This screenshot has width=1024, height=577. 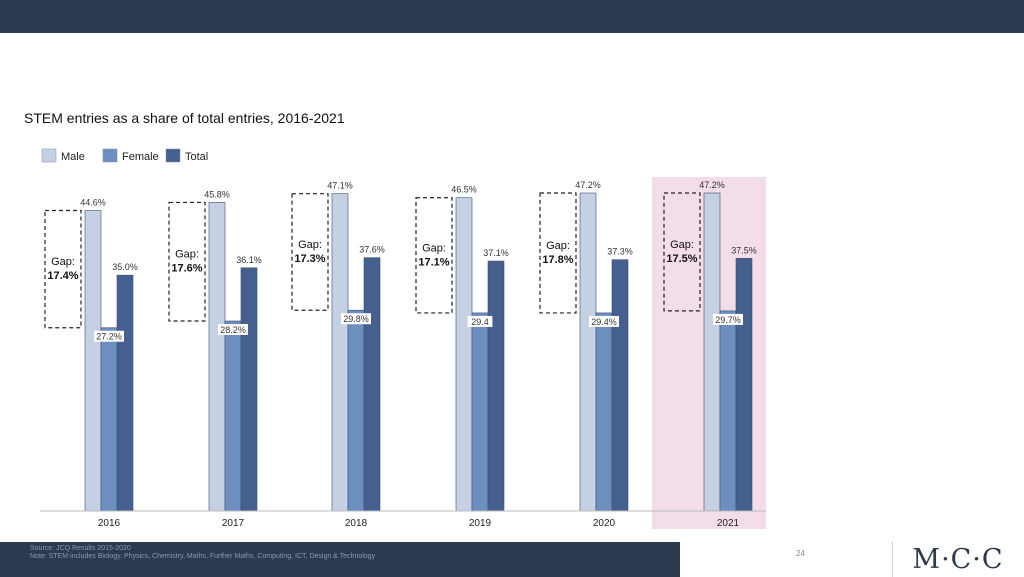 I want to click on gap-box-2020, so click(x=558, y=253).